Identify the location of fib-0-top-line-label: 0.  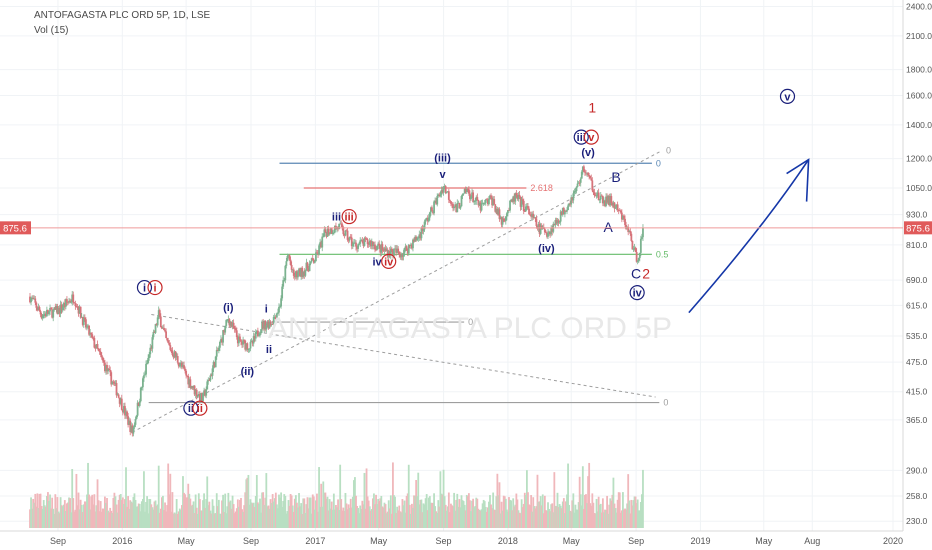
(658, 163).